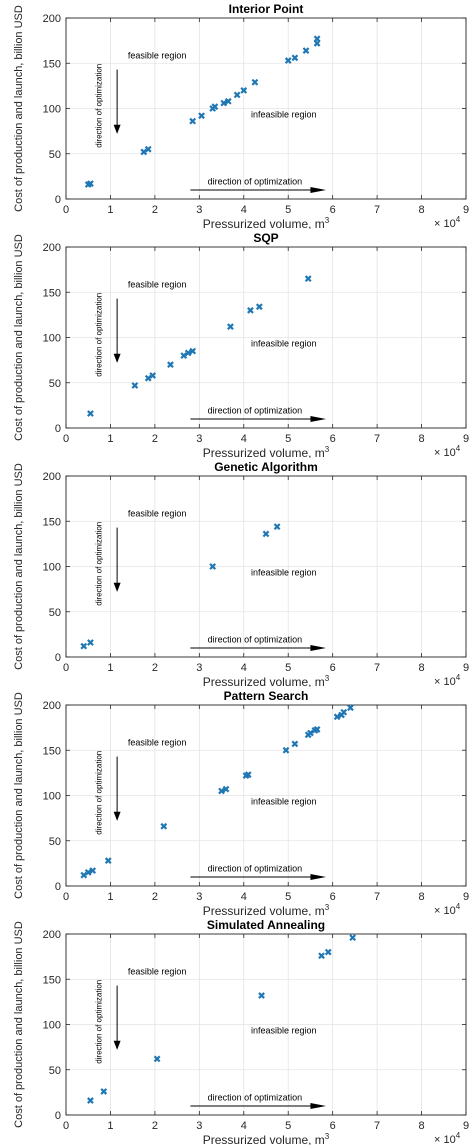  What do you see at coordinates (421, 668) in the screenshot?
I see `x-tick-label: 8` at bounding box center [421, 668].